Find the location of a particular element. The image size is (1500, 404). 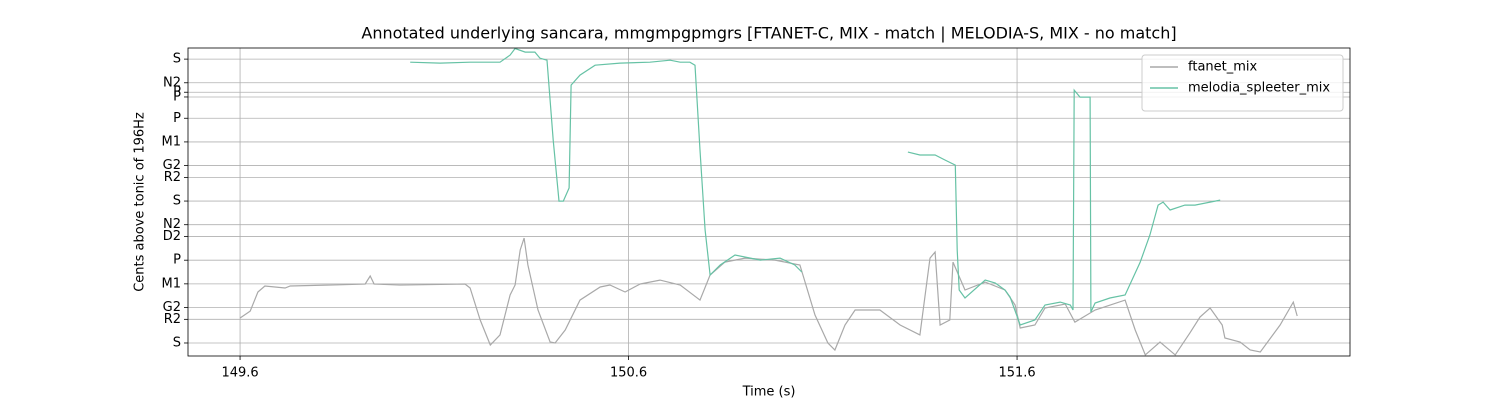

x-tick-label: 149.6 is located at coordinates (239, 373).